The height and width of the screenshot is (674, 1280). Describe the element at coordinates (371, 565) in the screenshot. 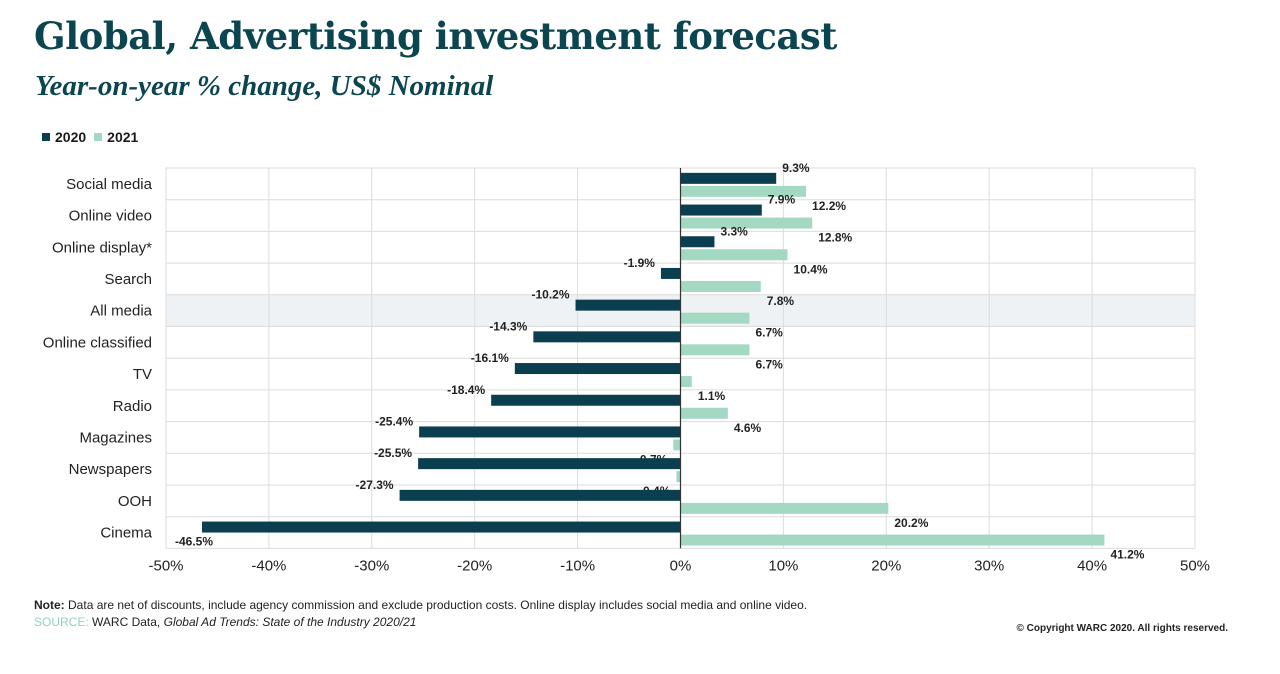

I see `x-tick-label: -30%` at that location.